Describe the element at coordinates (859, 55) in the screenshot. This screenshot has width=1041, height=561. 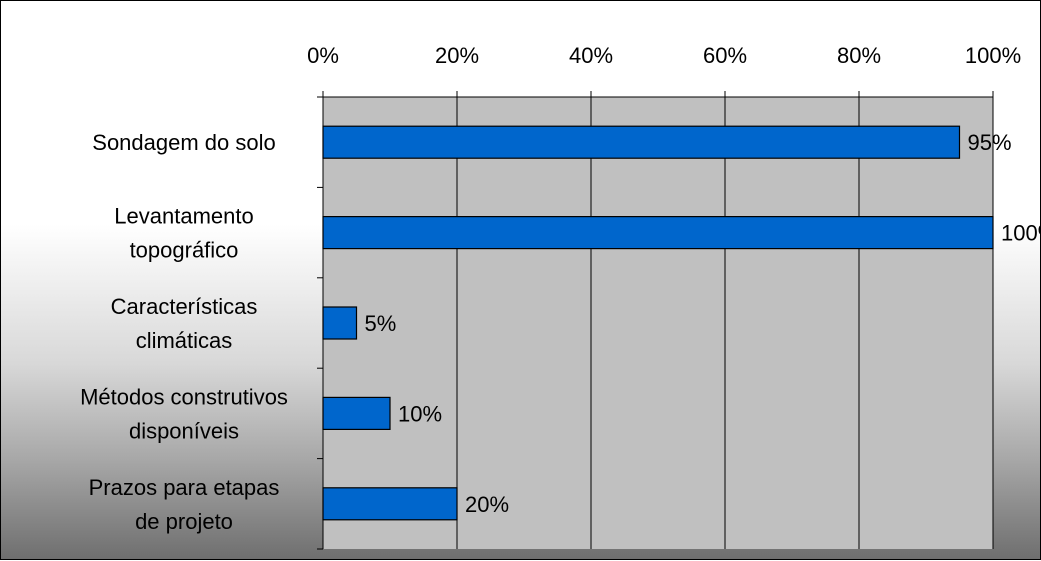
I see `x-tick-label: 80%` at that location.